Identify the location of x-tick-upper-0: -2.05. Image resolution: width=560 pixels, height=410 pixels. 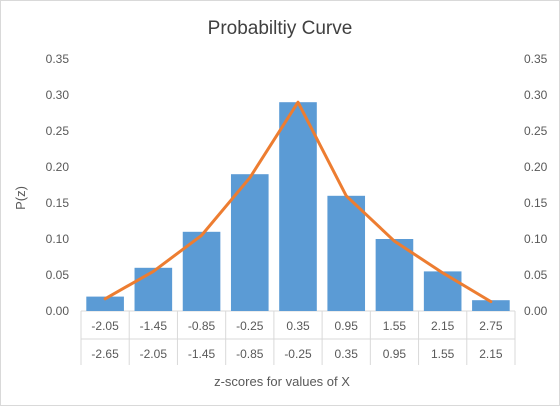
(105, 326).